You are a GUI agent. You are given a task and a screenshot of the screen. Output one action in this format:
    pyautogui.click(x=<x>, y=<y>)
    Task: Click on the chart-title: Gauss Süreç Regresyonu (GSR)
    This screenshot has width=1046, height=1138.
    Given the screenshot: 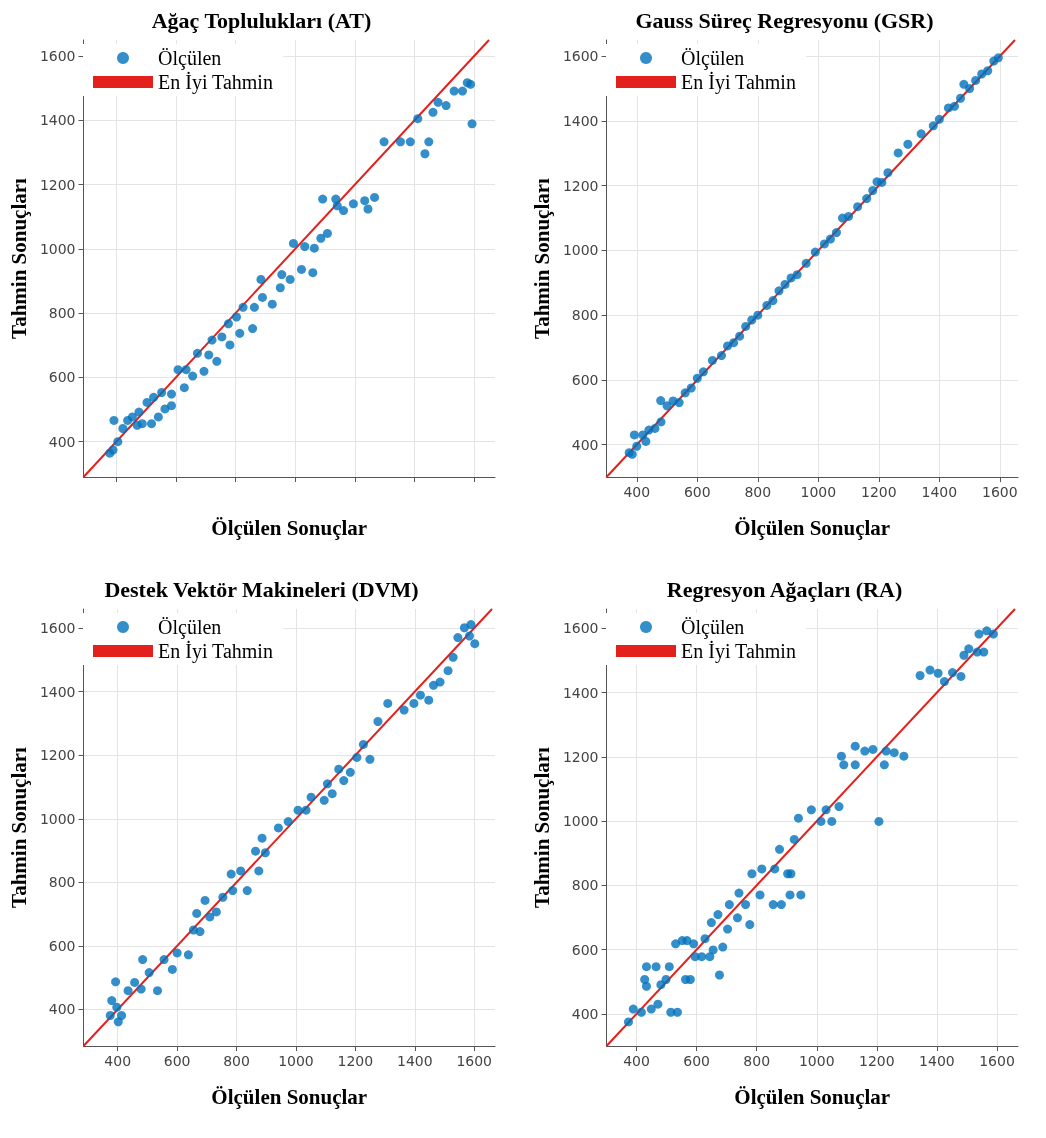 What is the action you would take?
    pyautogui.click(x=784, y=20)
    